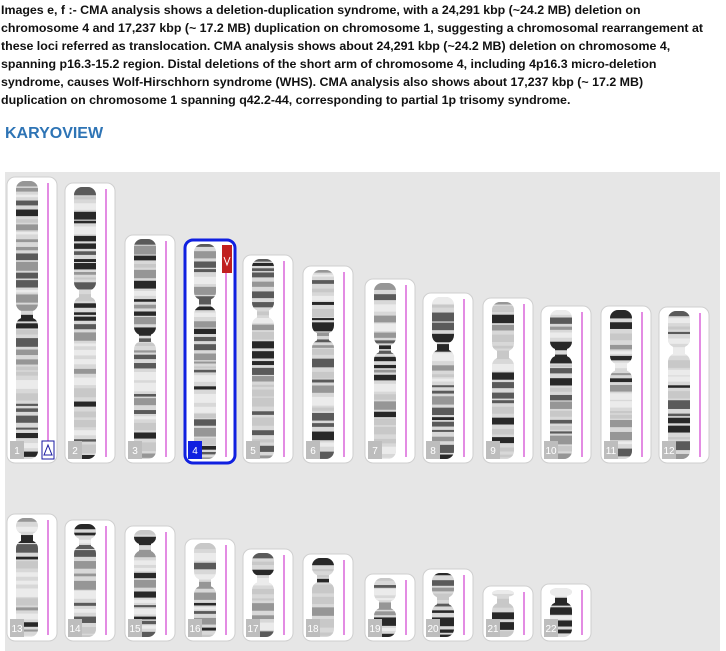 This screenshot has height=651, width=726. Describe the element at coordinates (375, 451) in the screenshot. I see `chromosome-label: 7` at that location.